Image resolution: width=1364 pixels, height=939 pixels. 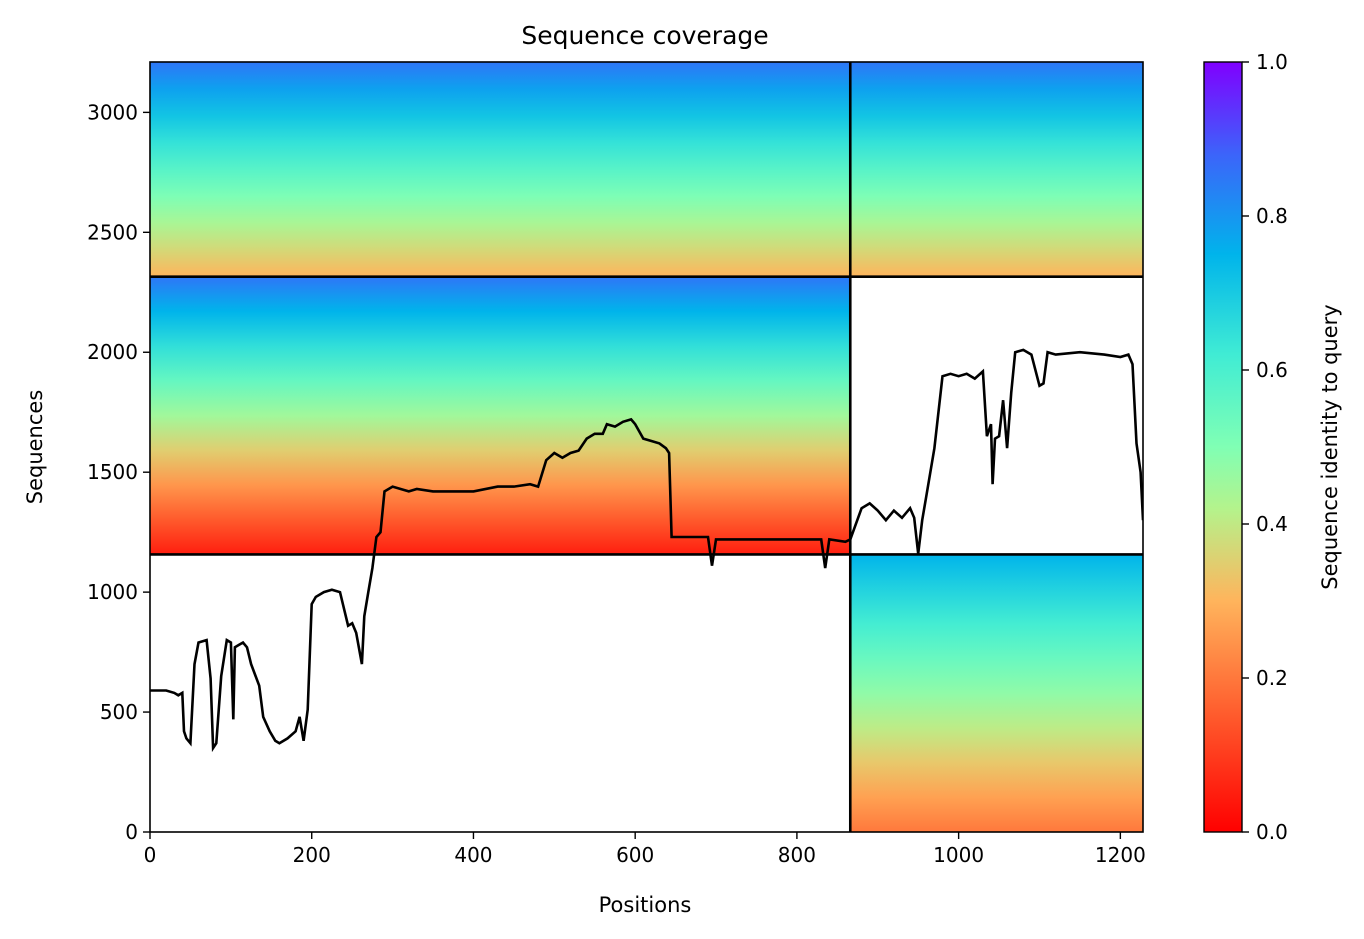 I want to click on colorbar-tick-label: 1.0, so click(x=1272, y=62).